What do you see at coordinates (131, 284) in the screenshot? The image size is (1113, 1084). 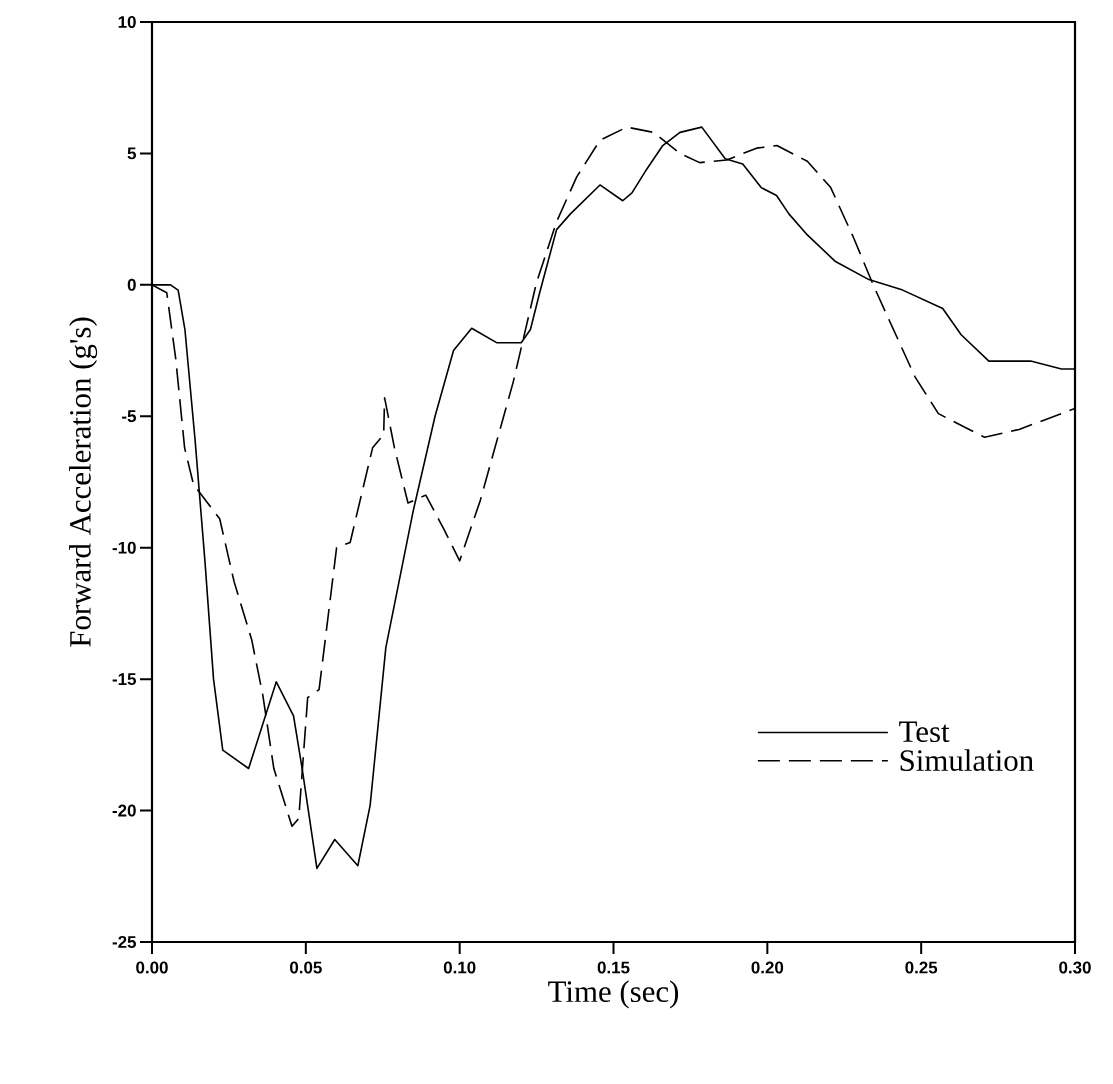 I see `y-tick-label: 0` at bounding box center [131, 284].